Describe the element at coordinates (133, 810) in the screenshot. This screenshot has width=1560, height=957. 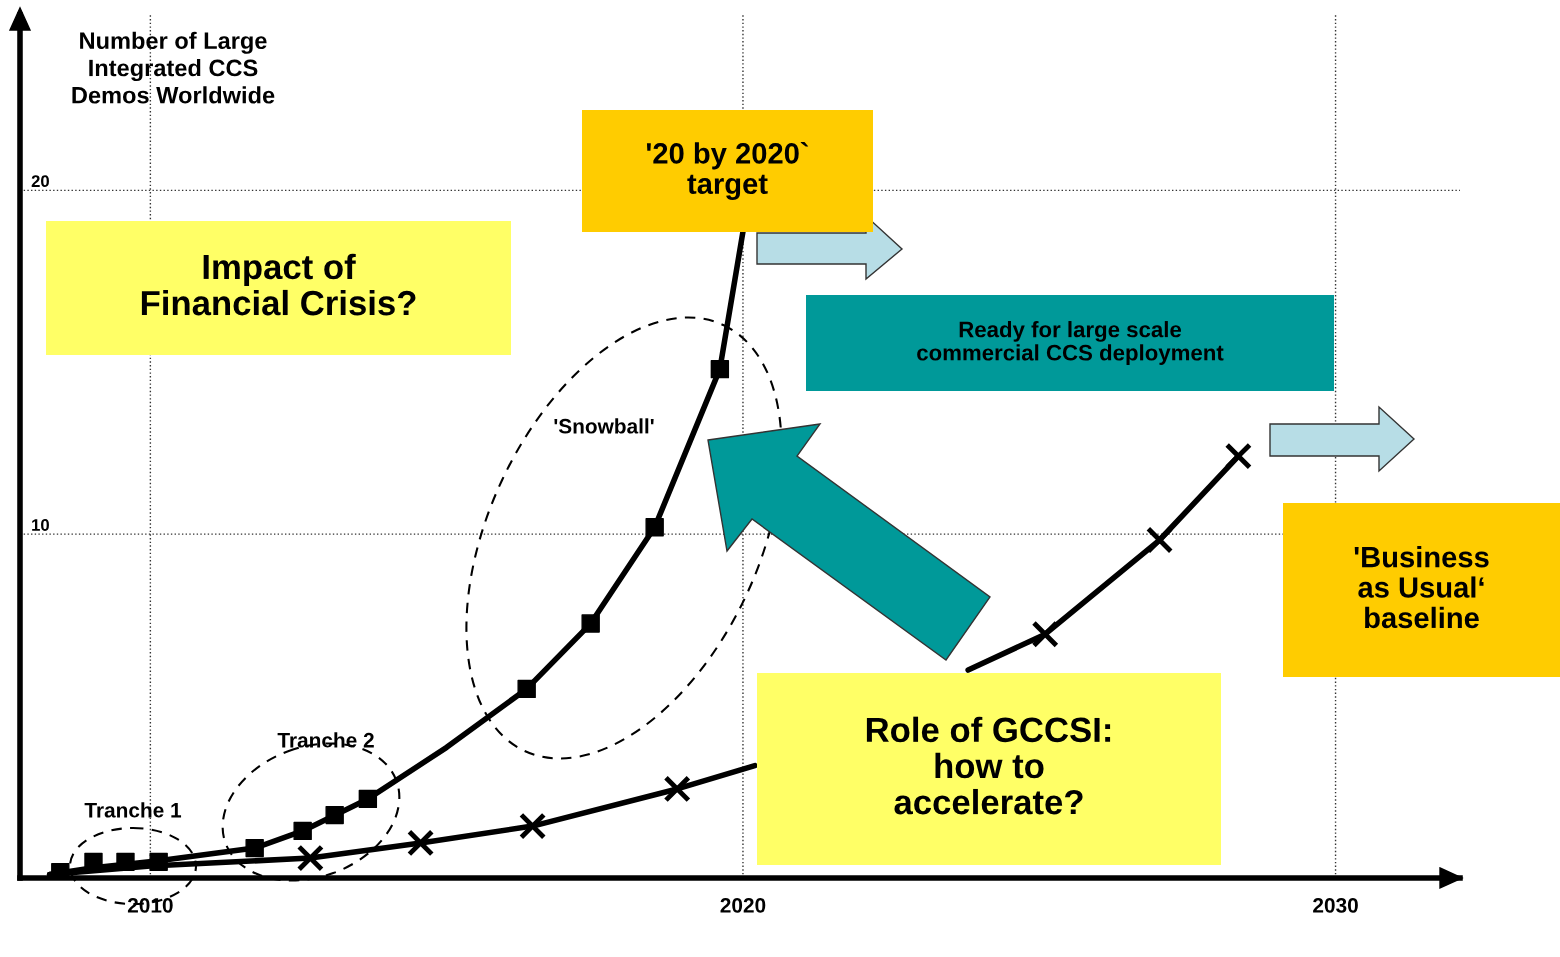
I see `annotation: Tranche 1` at that location.